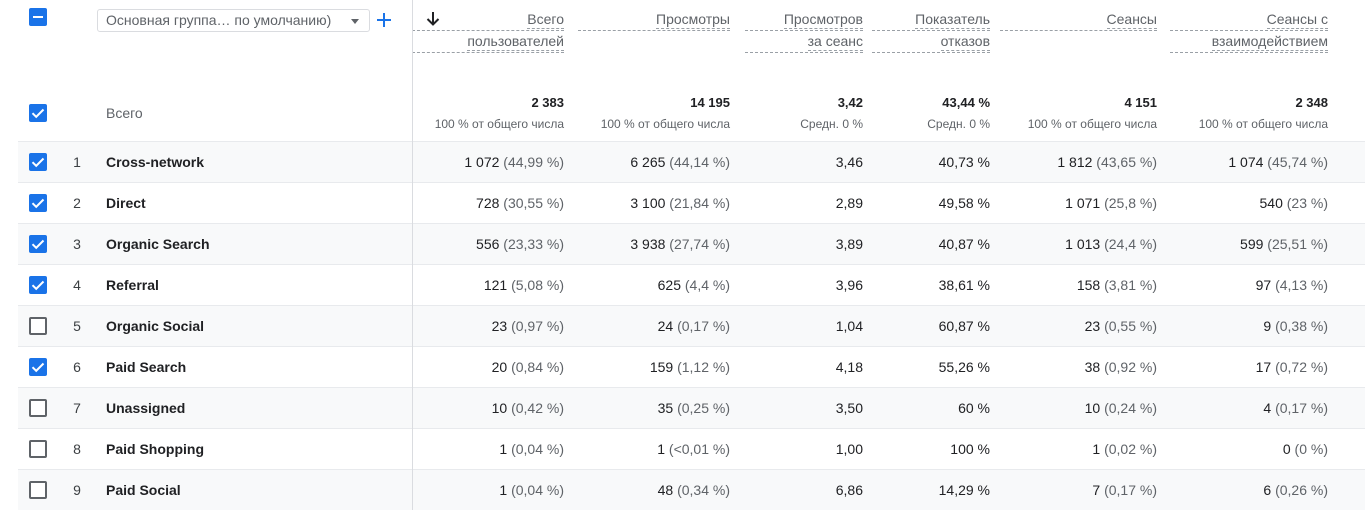 This screenshot has width=1365, height=522. What do you see at coordinates (1096, 490) in the screenshot?
I see `metric-value: 7` at bounding box center [1096, 490].